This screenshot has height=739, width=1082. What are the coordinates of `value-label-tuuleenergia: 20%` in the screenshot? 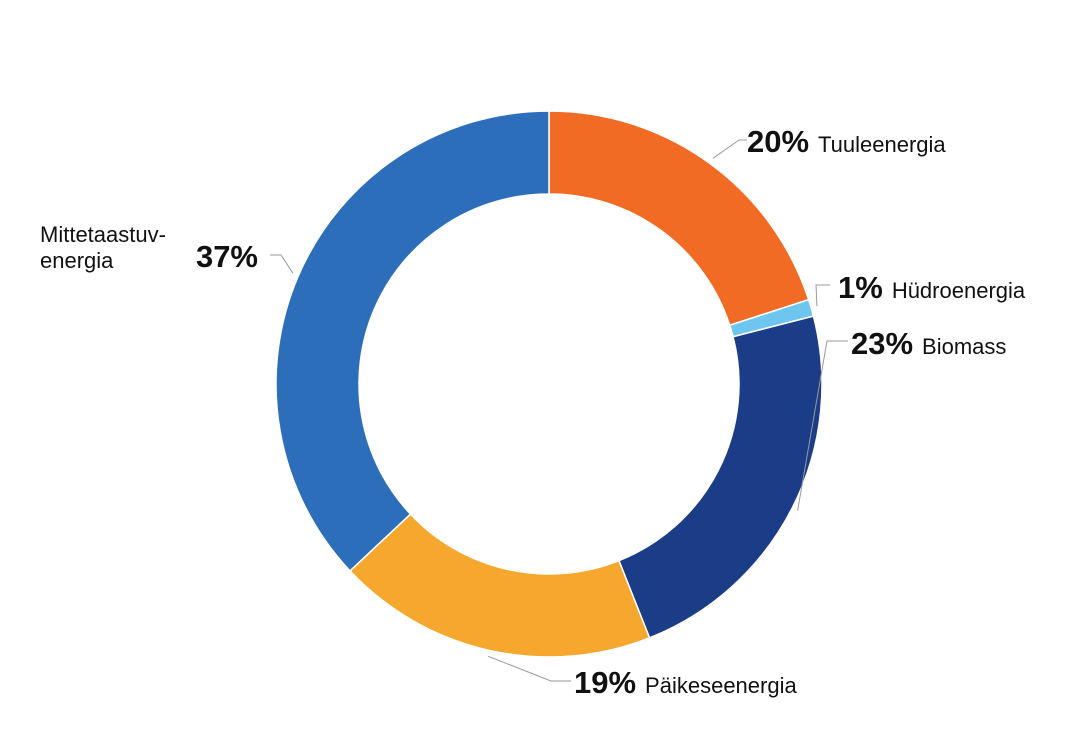 It's located at (778, 141).